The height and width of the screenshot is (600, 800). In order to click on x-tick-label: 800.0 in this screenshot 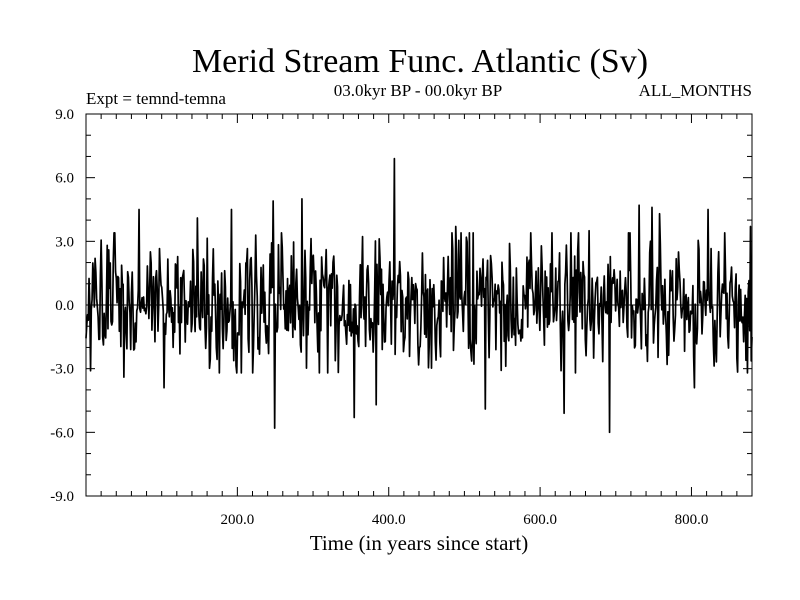, I will do `click(692, 520)`.